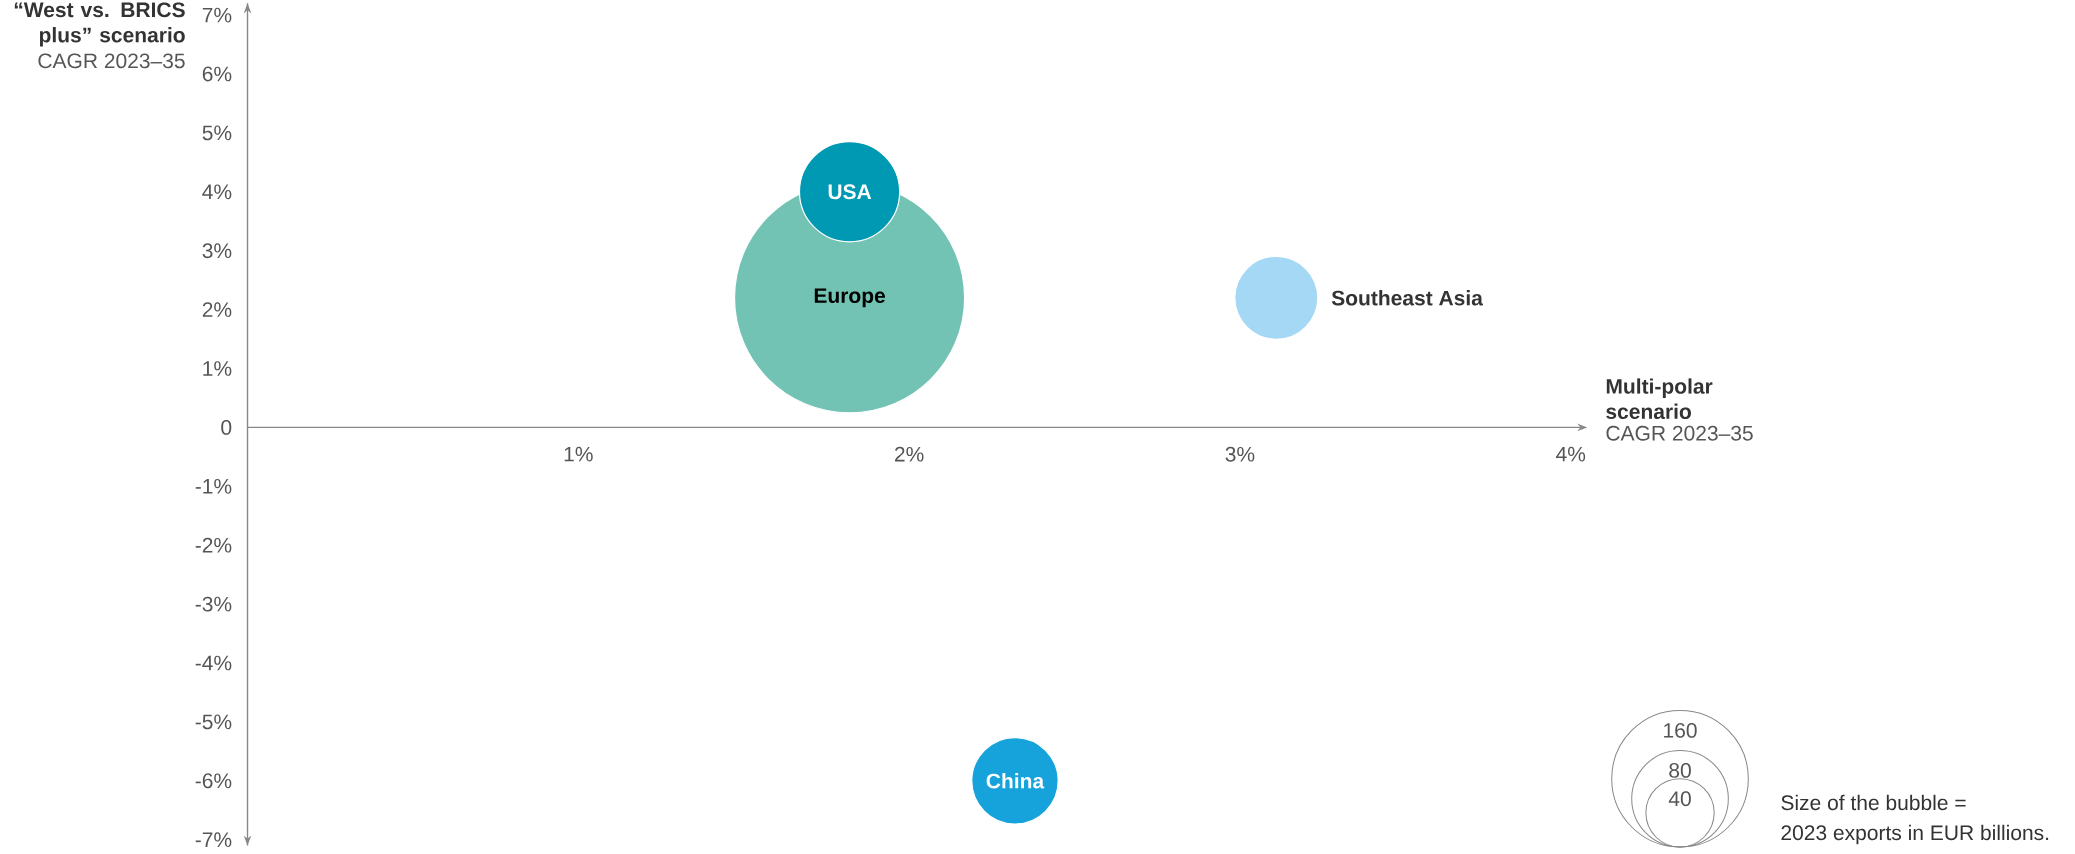  What do you see at coordinates (578, 454) in the screenshot?
I see `x-tick-label: 1%` at bounding box center [578, 454].